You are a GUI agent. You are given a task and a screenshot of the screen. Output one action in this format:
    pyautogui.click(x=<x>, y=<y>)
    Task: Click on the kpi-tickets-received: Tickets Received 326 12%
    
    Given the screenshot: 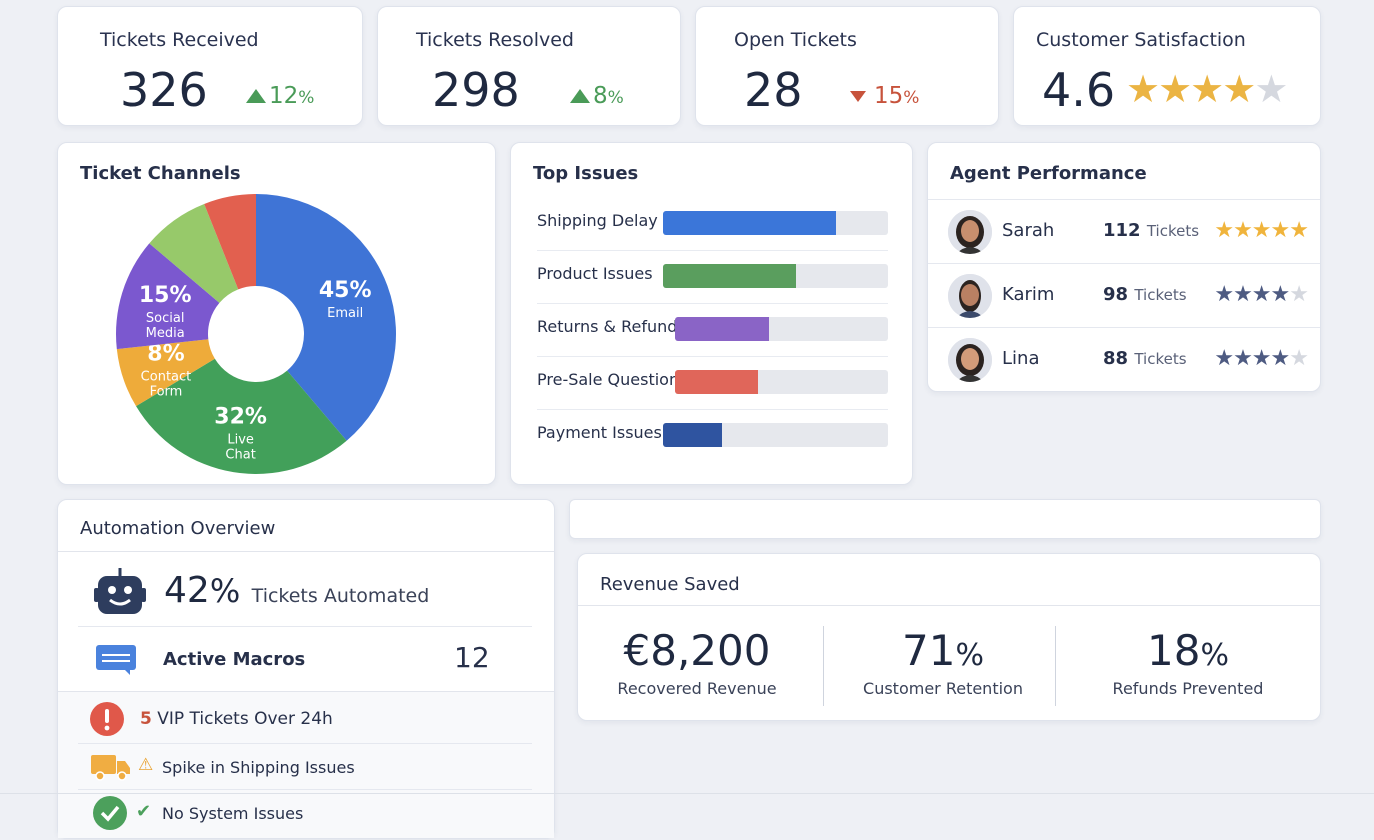 What is the action you would take?
    pyautogui.click(x=210, y=66)
    